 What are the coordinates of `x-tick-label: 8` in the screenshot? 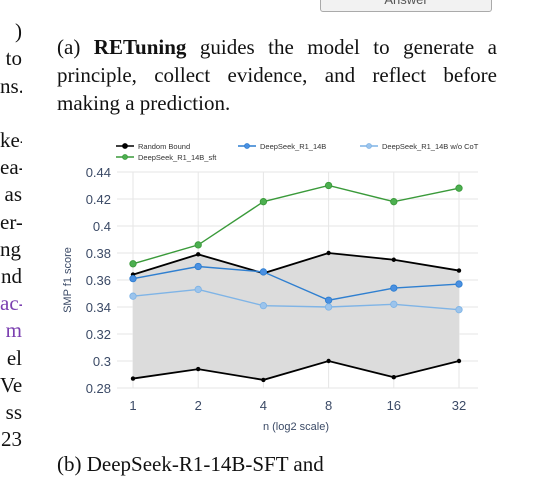 It's located at (328, 405).